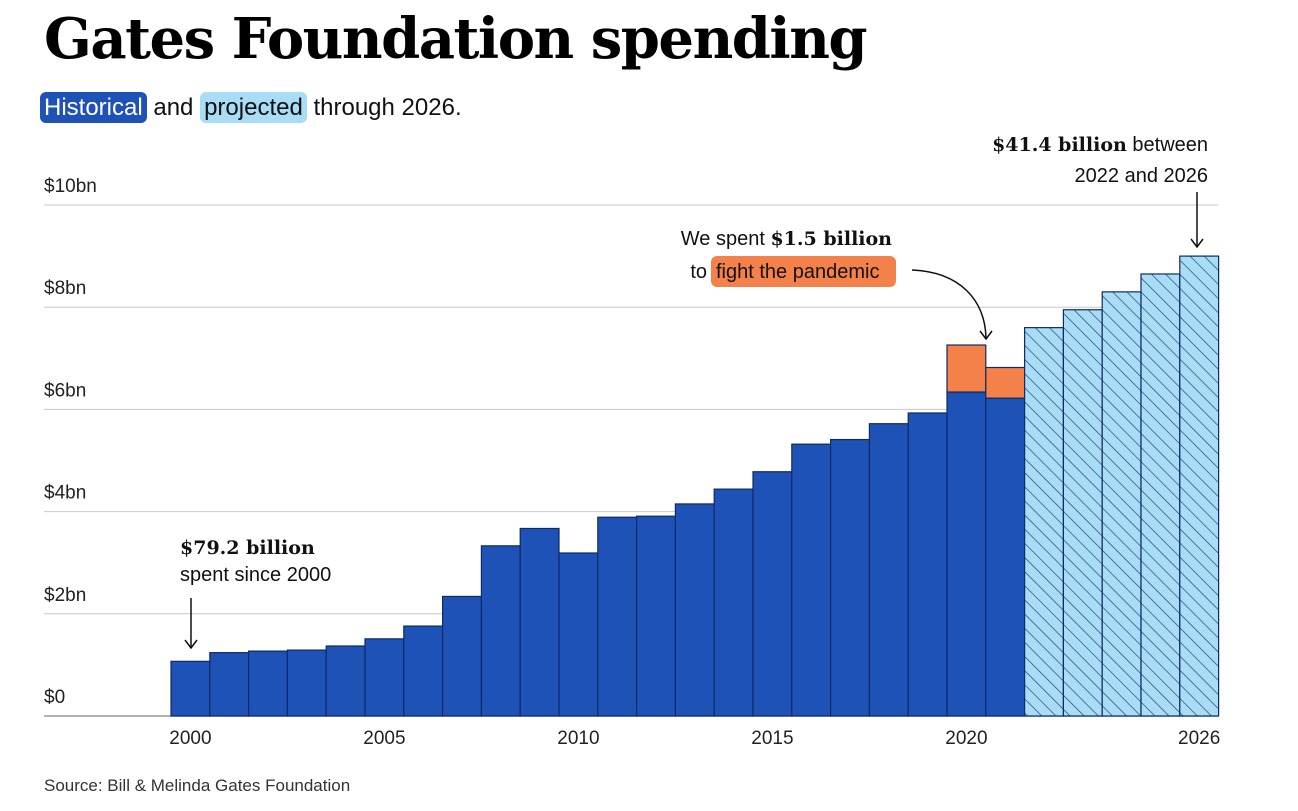 The height and width of the screenshot is (811, 1298). What do you see at coordinates (966, 738) in the screenshot?
I see `x-tick-label: 2020` at bounding box center [966, 738].